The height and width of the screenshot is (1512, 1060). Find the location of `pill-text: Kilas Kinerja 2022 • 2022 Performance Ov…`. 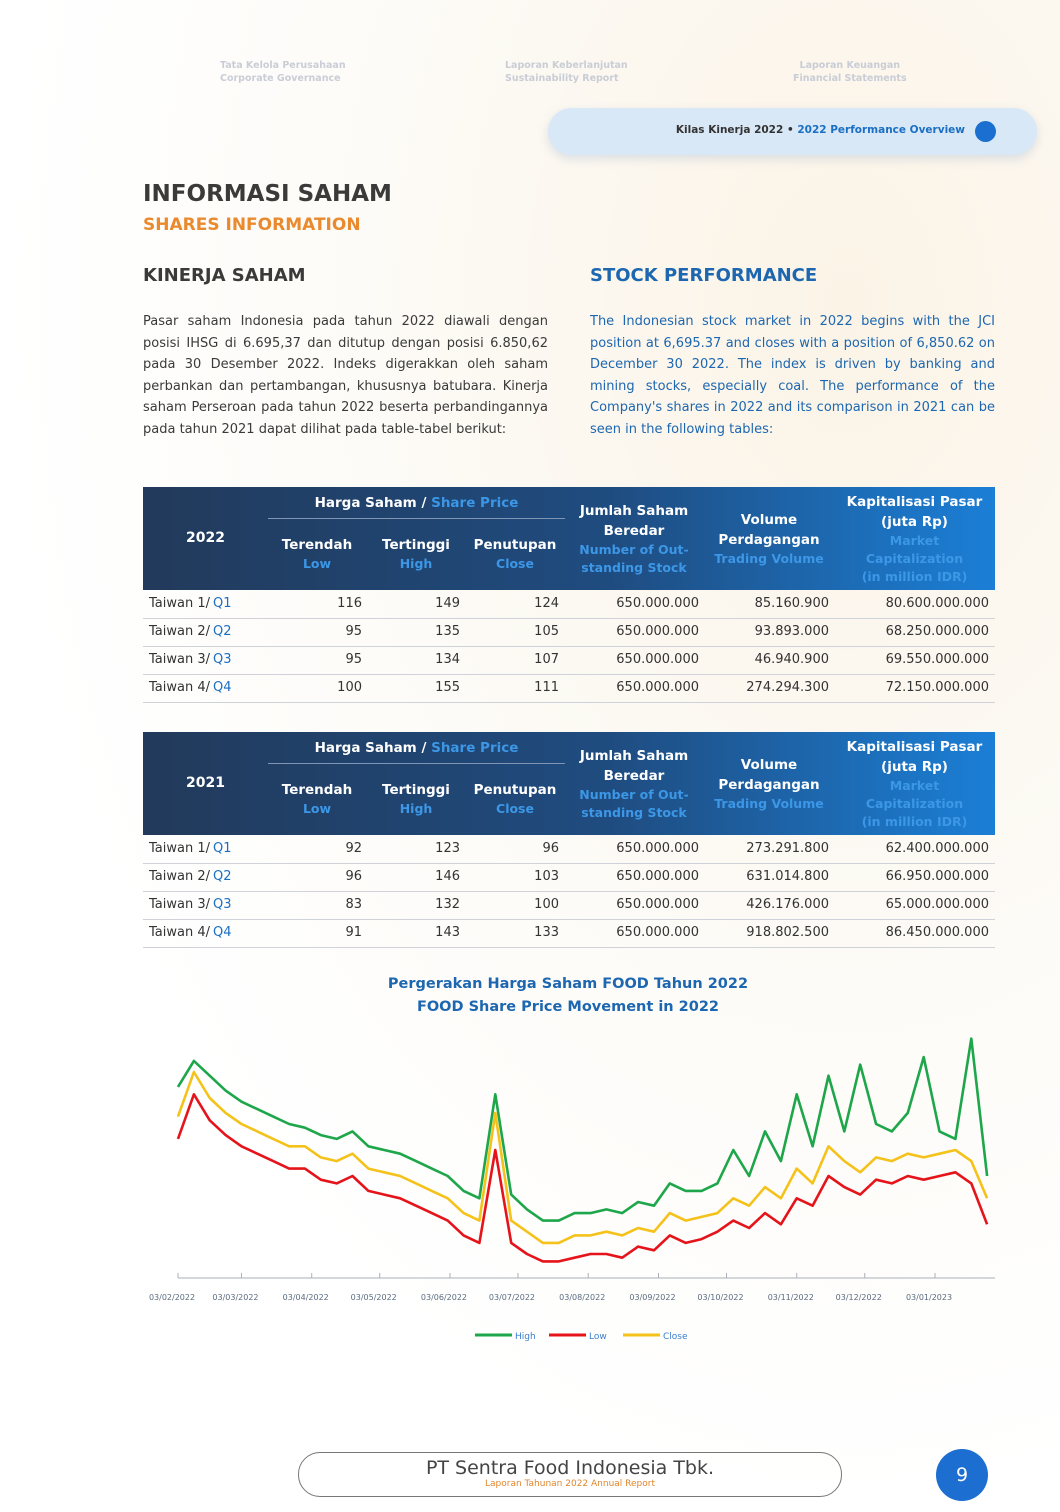

pill-text: Kilas Kinerja 2022 • 2022 Performance Ov… is located at coordinates (820, 130).